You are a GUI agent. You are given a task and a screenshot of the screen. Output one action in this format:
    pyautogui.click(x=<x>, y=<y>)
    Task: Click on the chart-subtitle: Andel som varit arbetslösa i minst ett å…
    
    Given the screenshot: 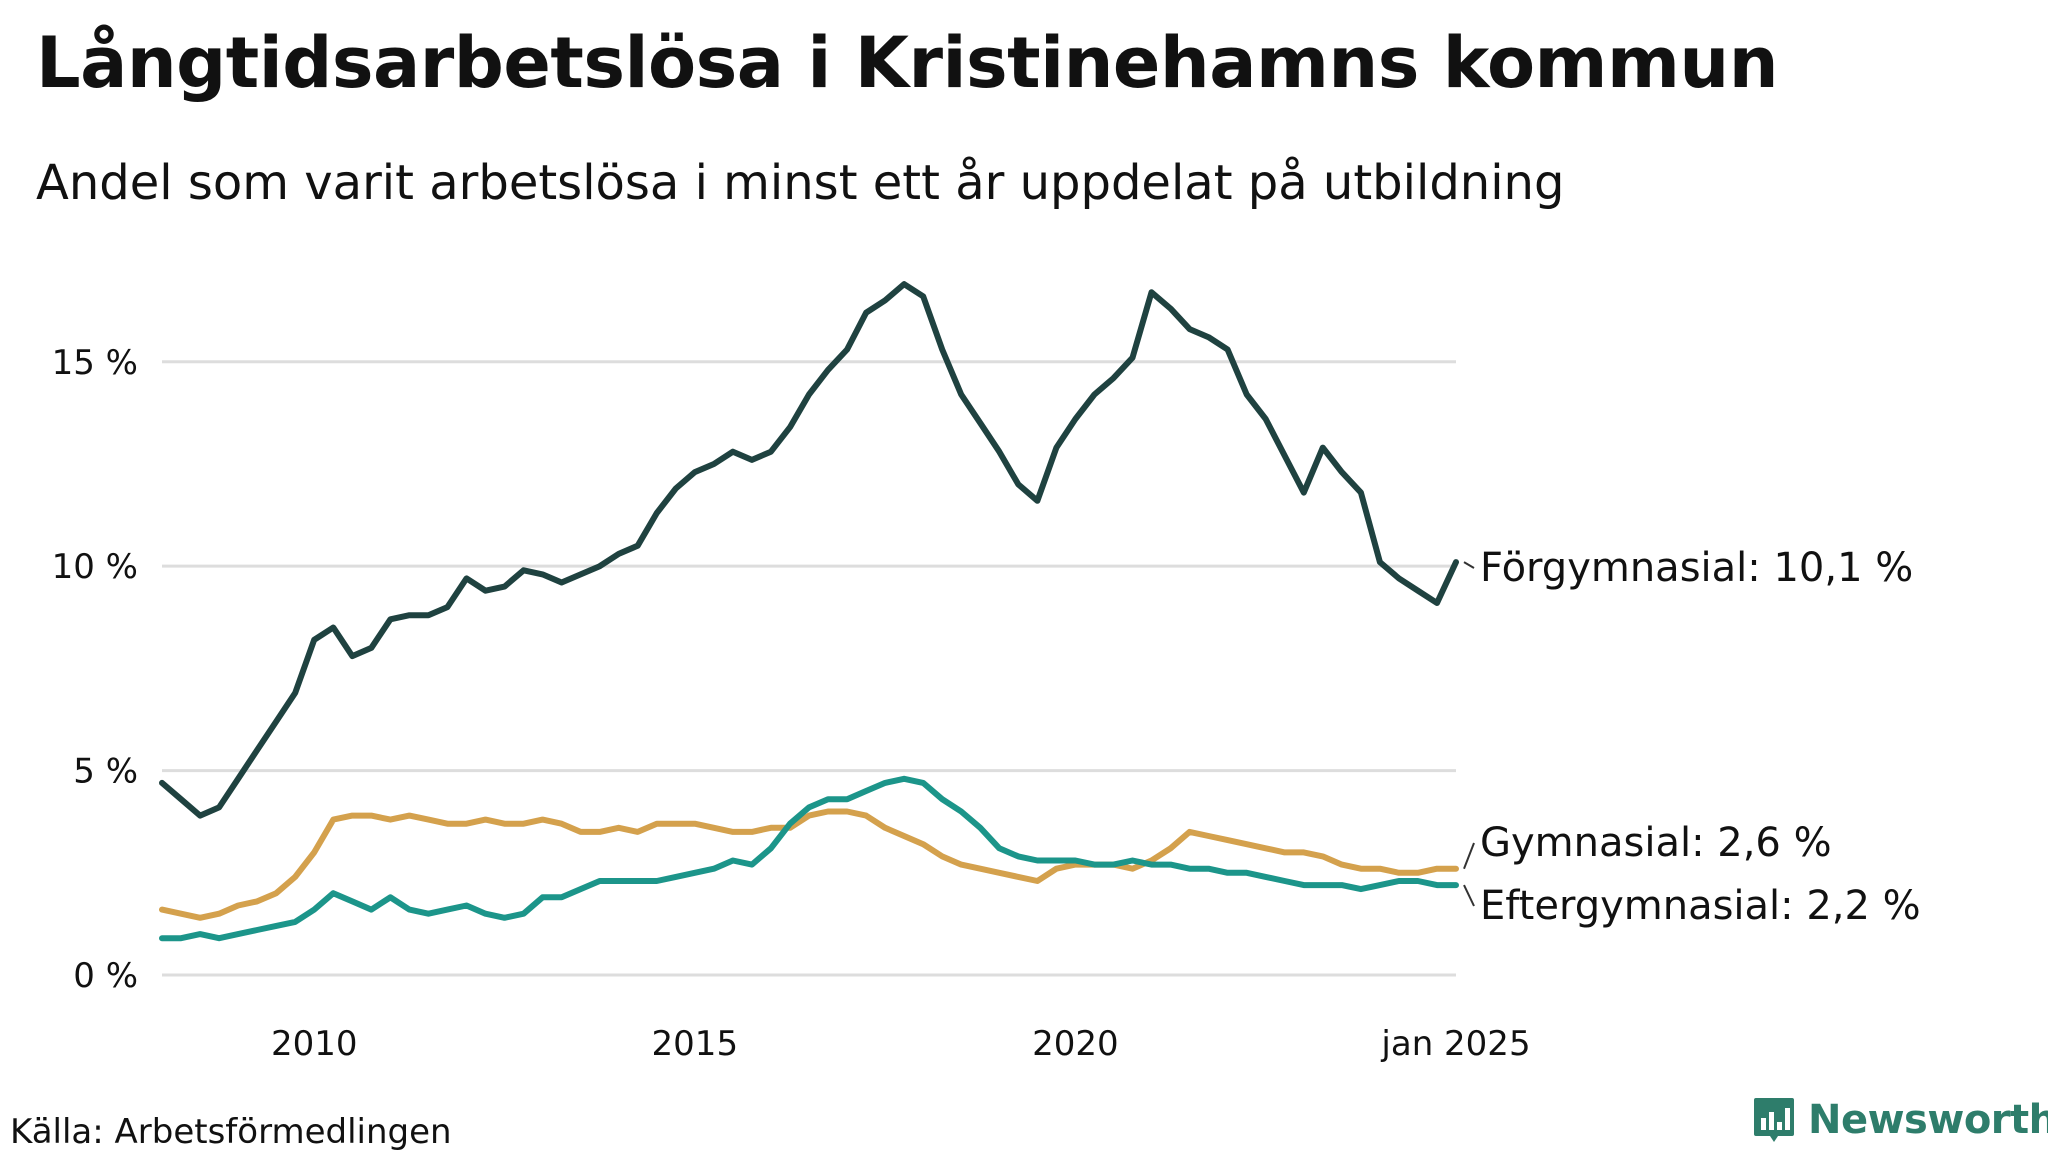 What is the action you would take?
    pyautogui.click(x=800, y=183)
    